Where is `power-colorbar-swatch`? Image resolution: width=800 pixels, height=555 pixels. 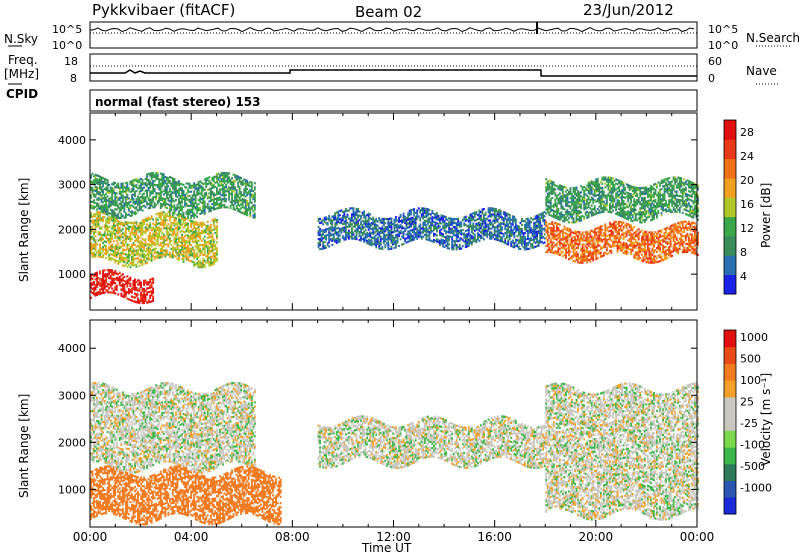 power-colorbar-swatch is located at coordinates (730, 227).